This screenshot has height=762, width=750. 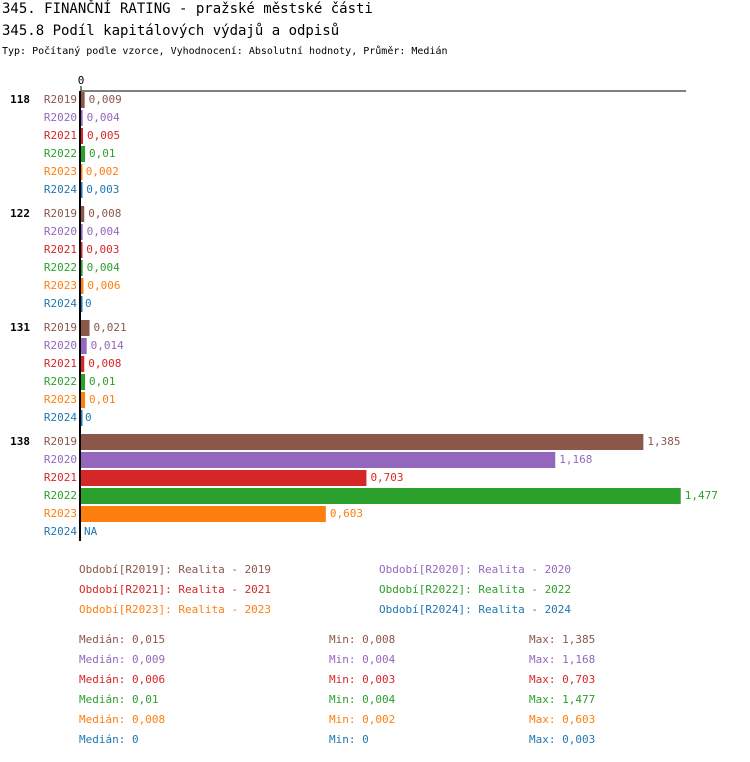 I want to click on value-label: 0,014, so click(x=107, y=345).